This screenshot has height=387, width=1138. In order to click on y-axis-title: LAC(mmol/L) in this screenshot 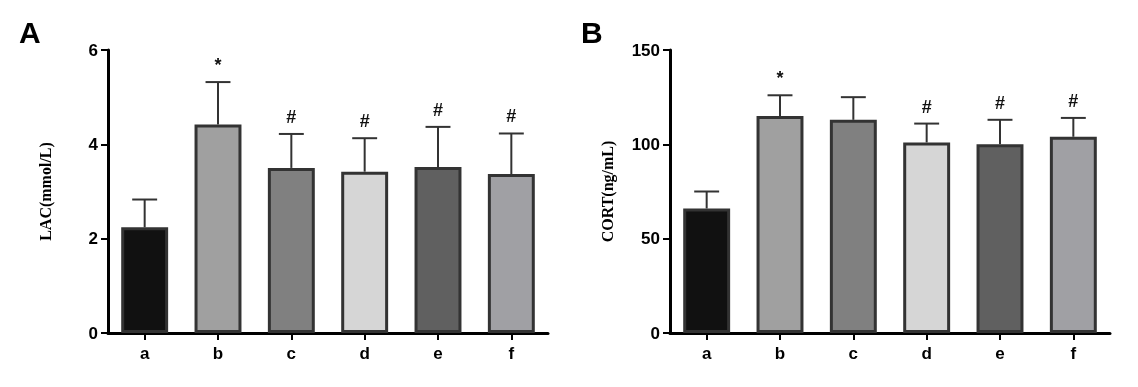, I will do `click(45, 191)`.